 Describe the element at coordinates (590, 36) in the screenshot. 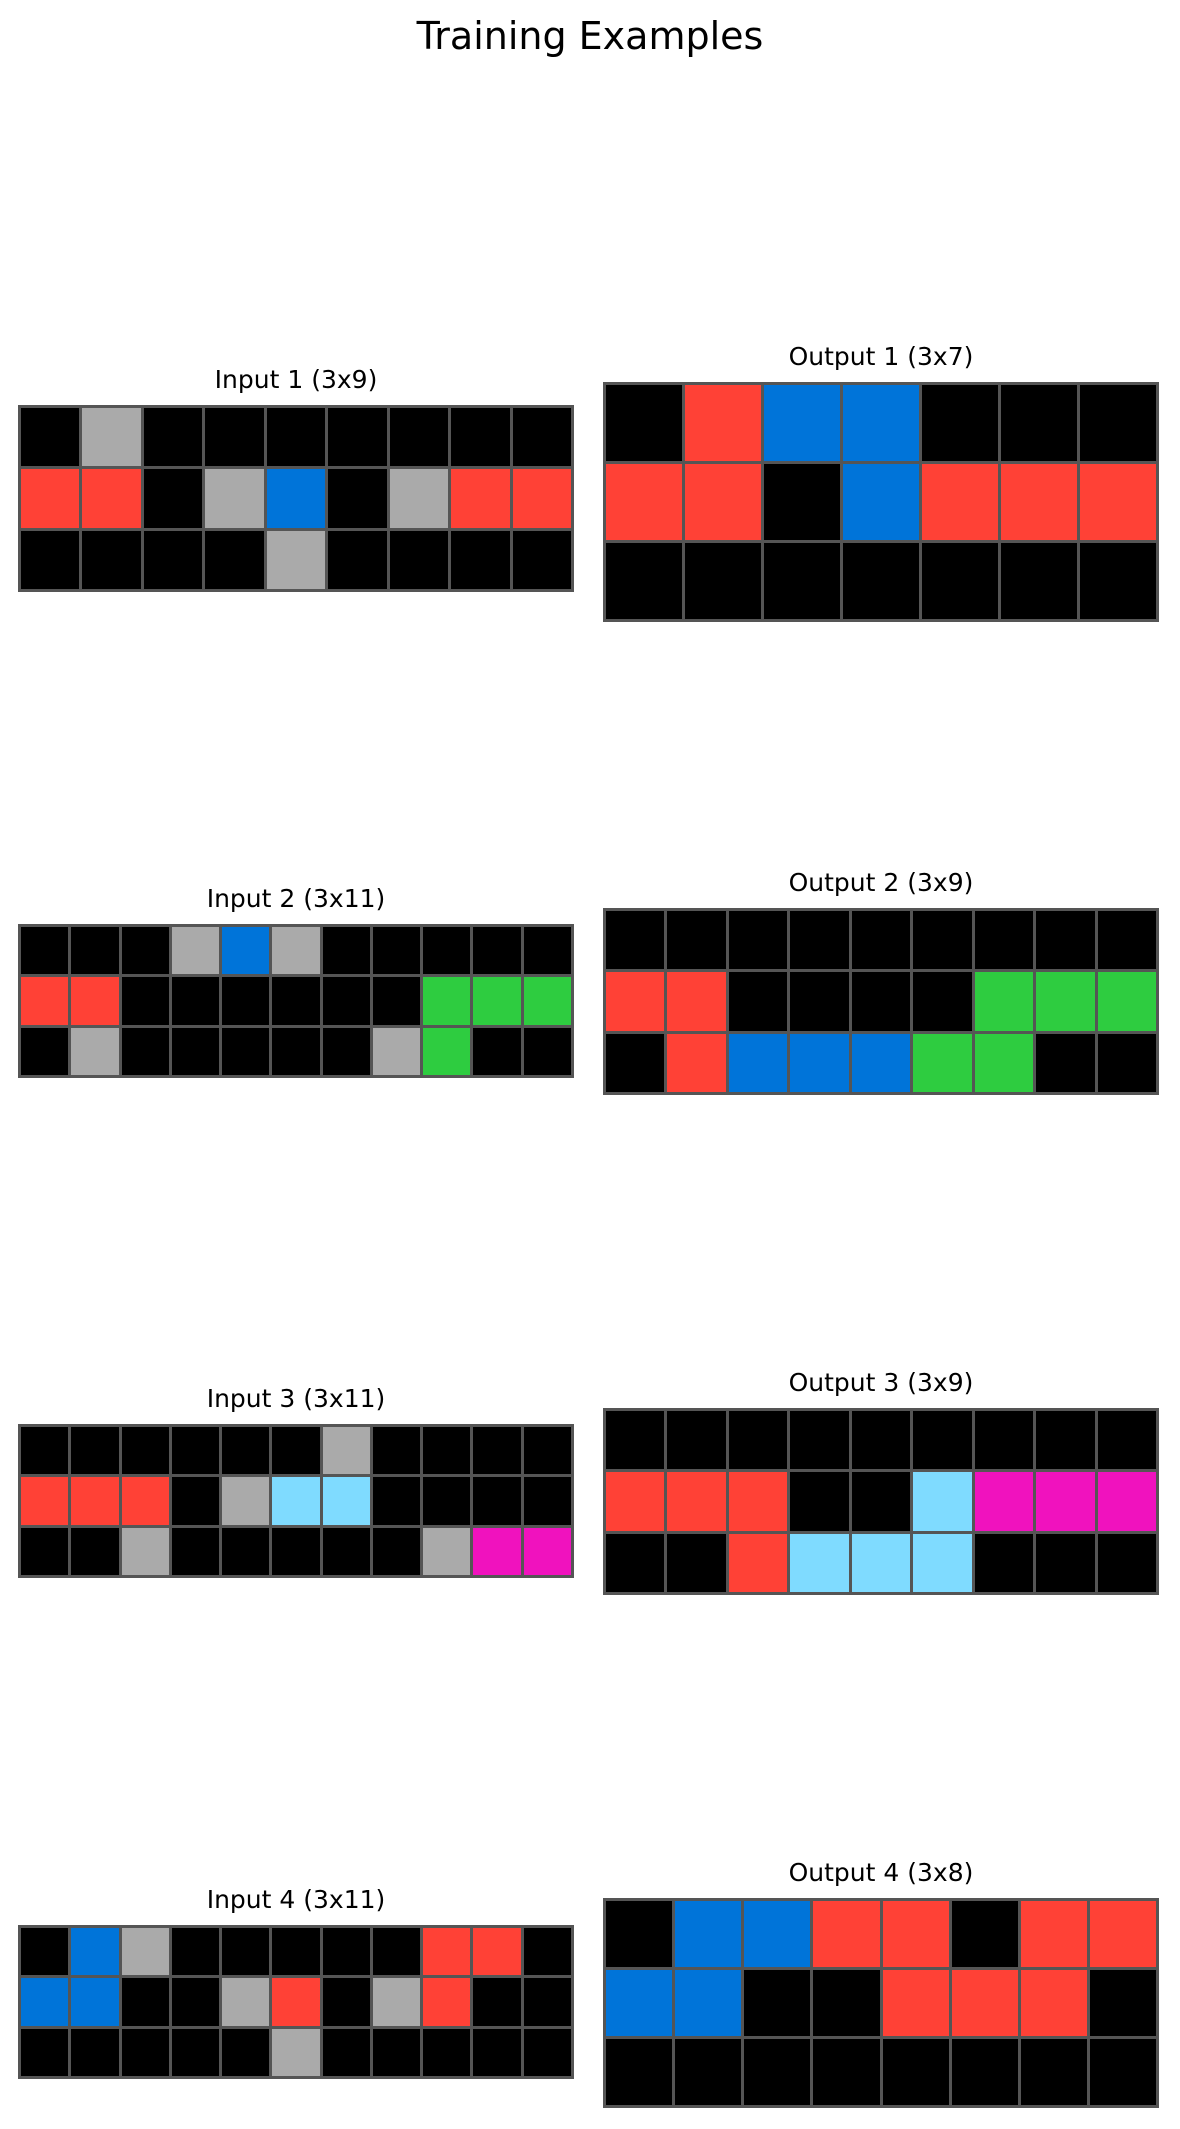

I see `page-title: Training Examples` at that location.